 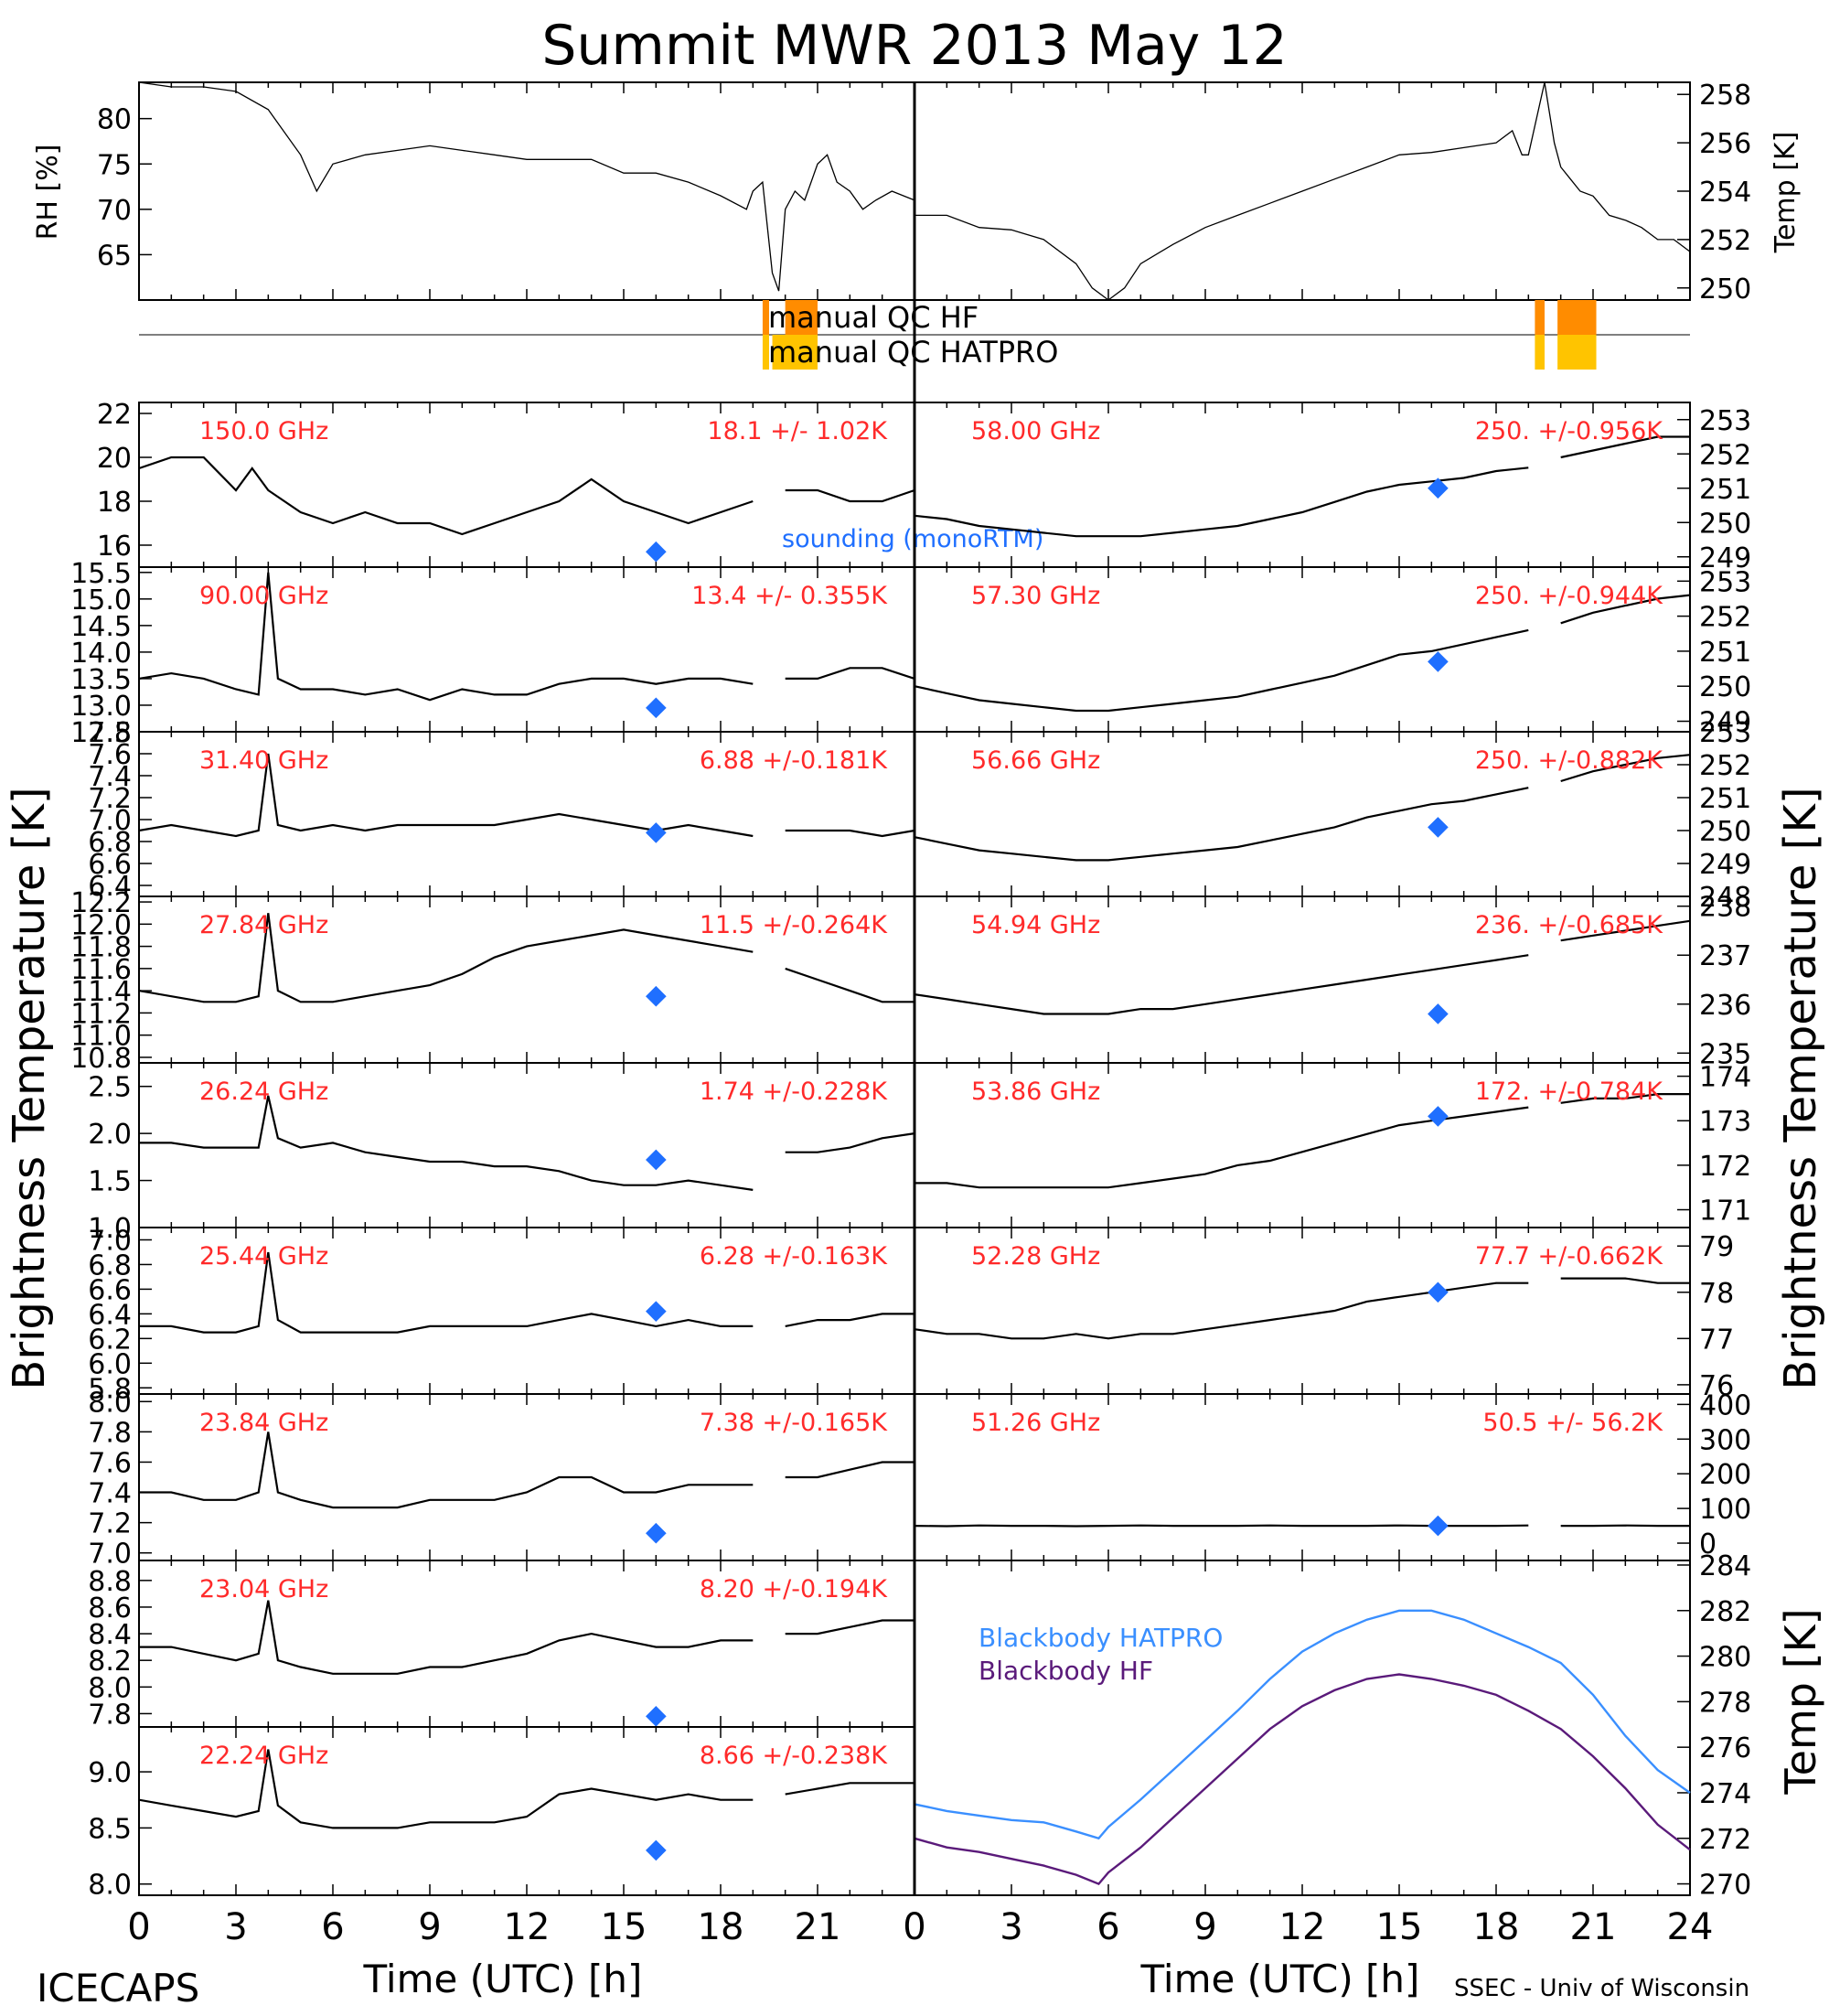 What do you see at coordinates (263, 760) in the screenshot?
I see `left-freq-label-2: 31.40 GHz` at bounding box center [263, 760].